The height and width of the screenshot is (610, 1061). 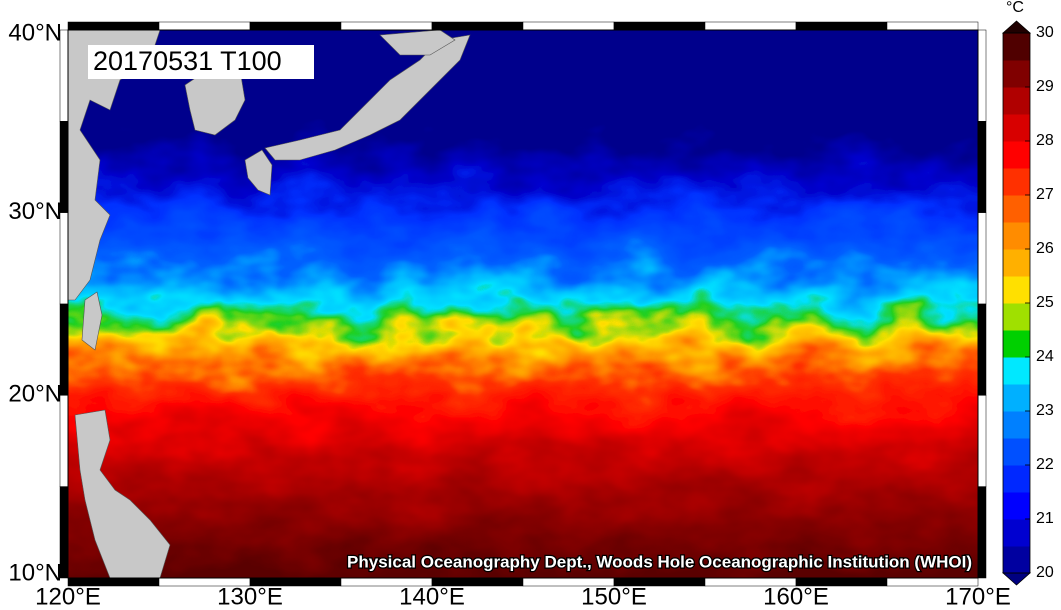 I want to click on colorbar-tick-label: 20, so click(x=1045, y=572).